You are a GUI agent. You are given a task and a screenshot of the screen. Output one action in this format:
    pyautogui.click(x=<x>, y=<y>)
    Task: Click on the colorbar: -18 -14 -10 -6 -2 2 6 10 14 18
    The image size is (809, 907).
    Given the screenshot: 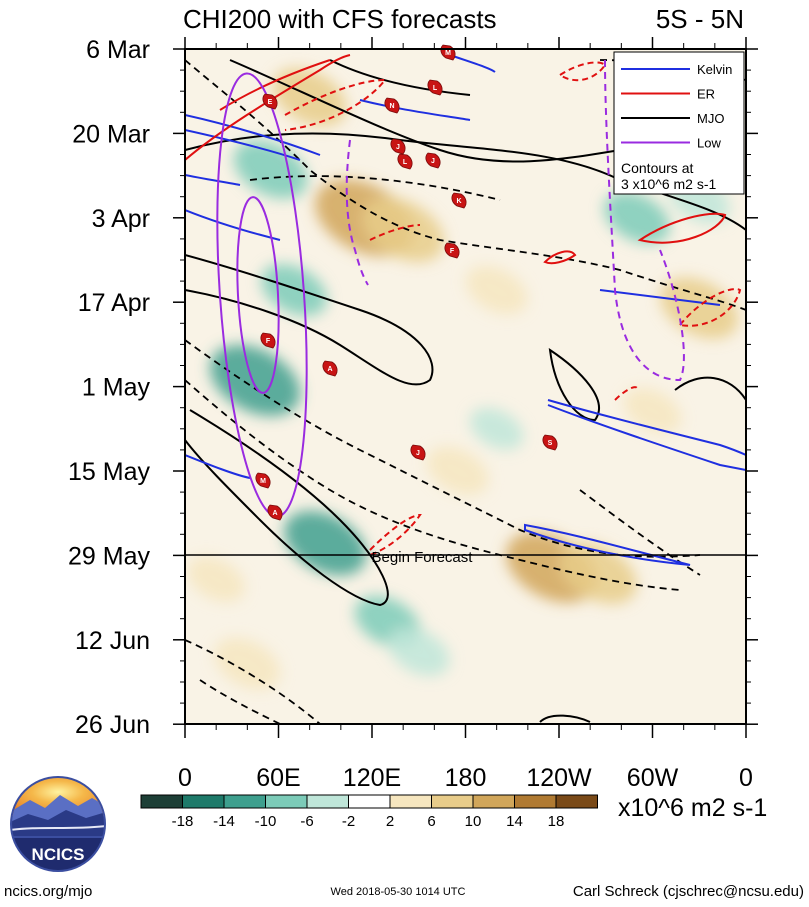 What is the action you would take?
    pyautogui.click(x=369, y=812)
    